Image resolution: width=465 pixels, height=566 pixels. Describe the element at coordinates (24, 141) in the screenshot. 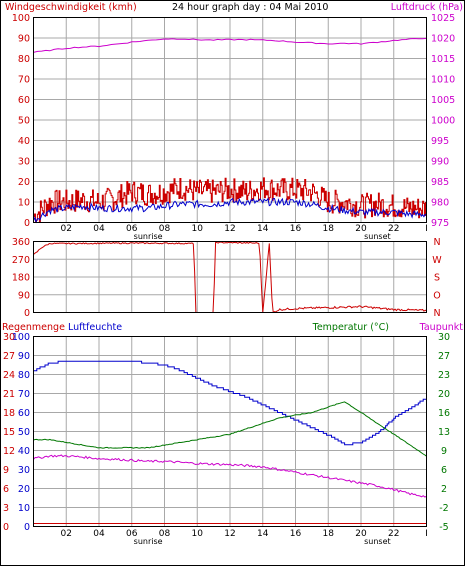

I see `left-tick-label: 40` at that location.